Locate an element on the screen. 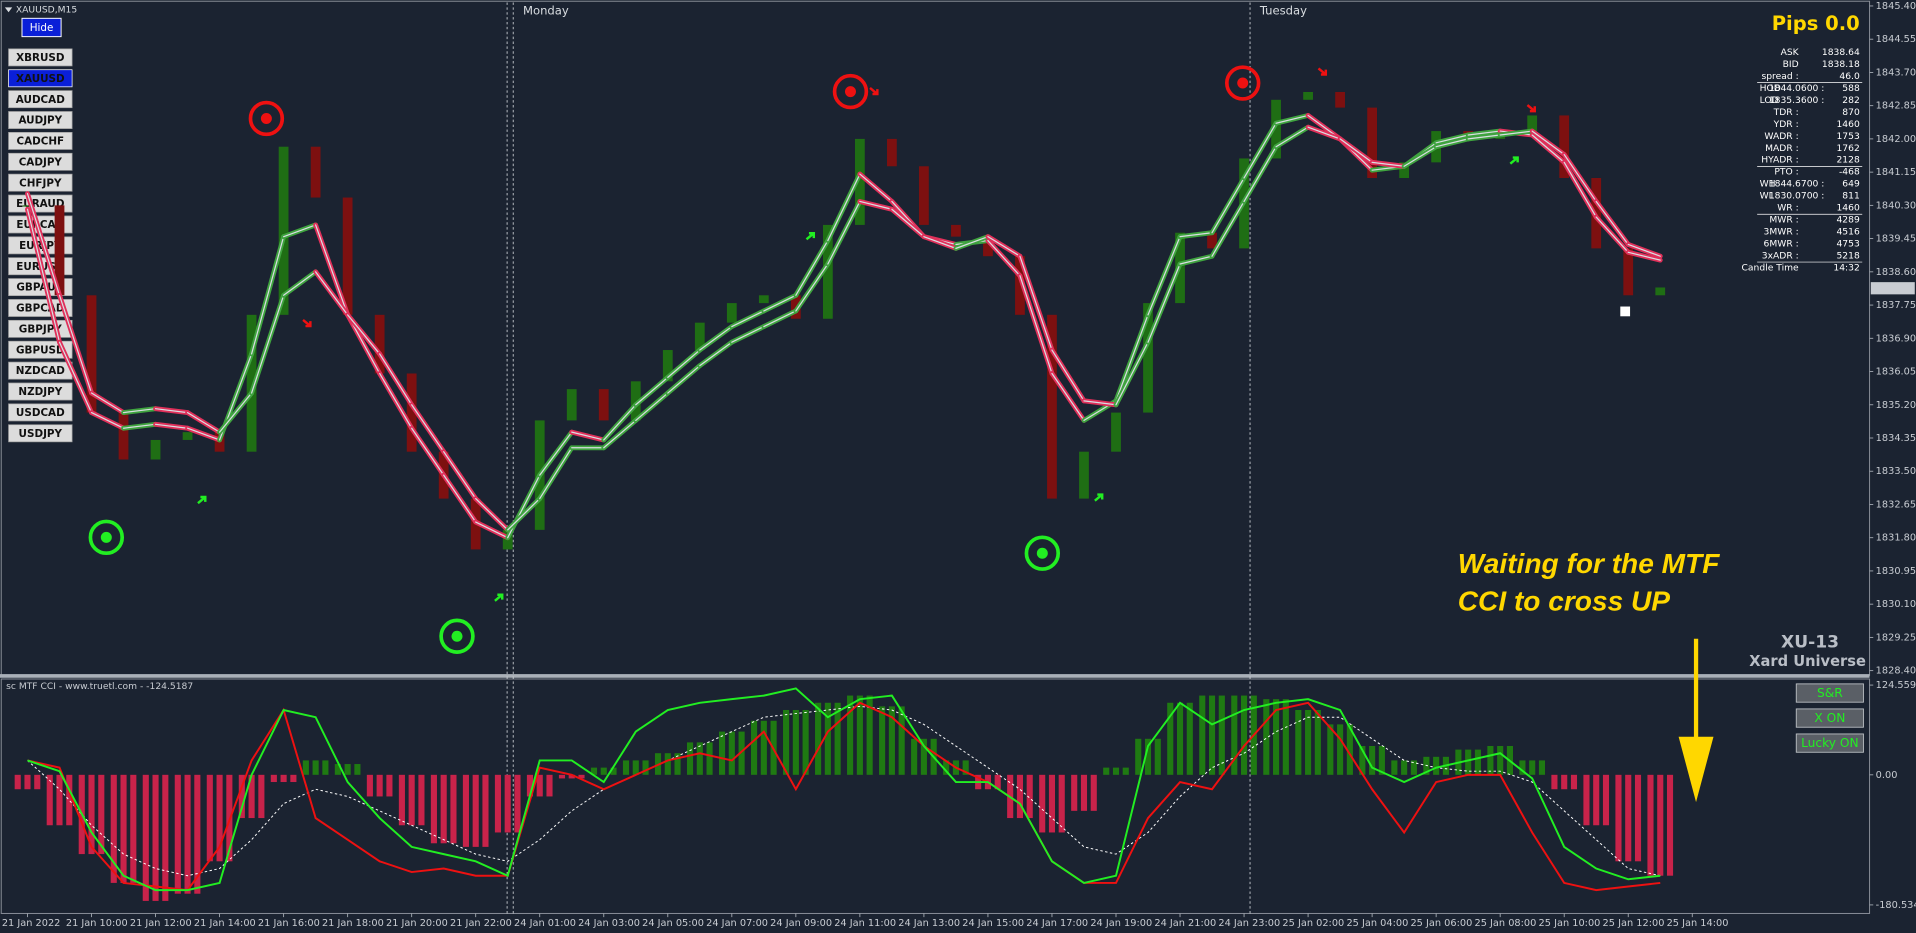  y-tick-label: 1836.90 is located at coordinates (1896, 338).